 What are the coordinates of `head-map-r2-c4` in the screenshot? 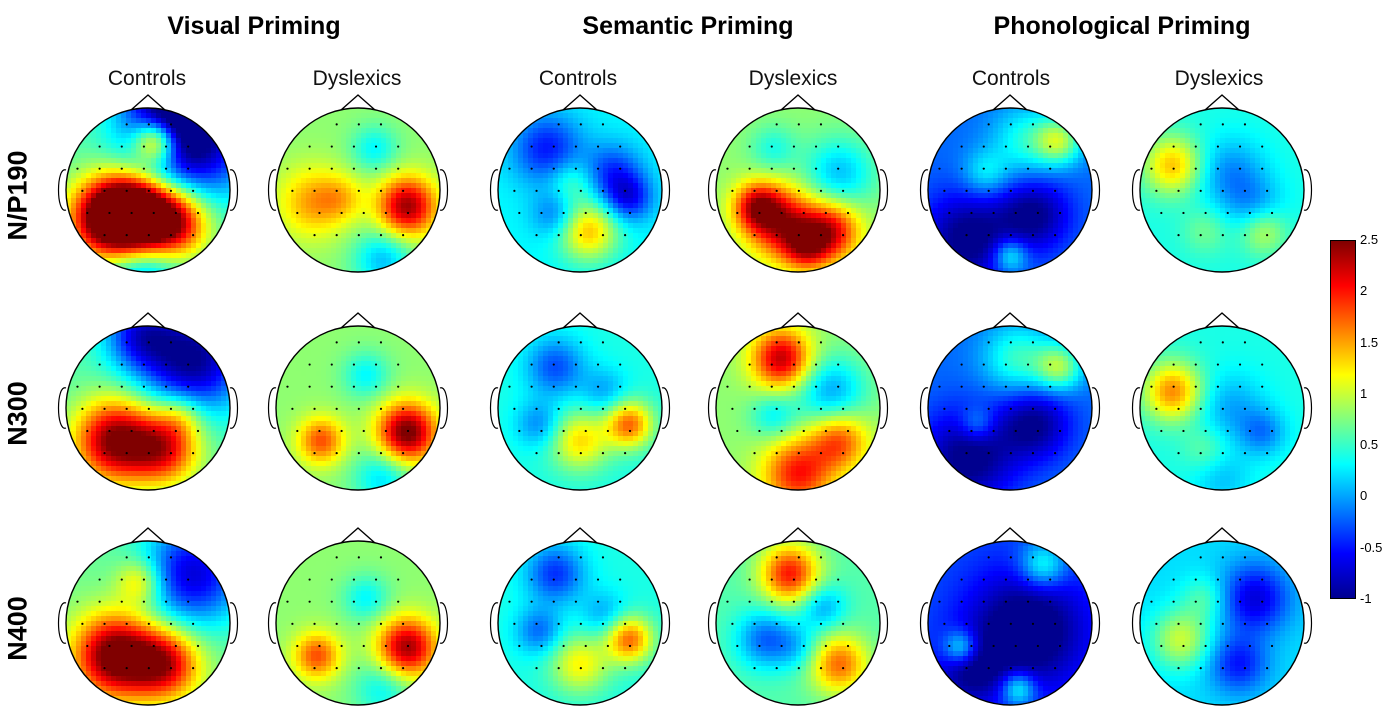 It's located at (1010, 616).